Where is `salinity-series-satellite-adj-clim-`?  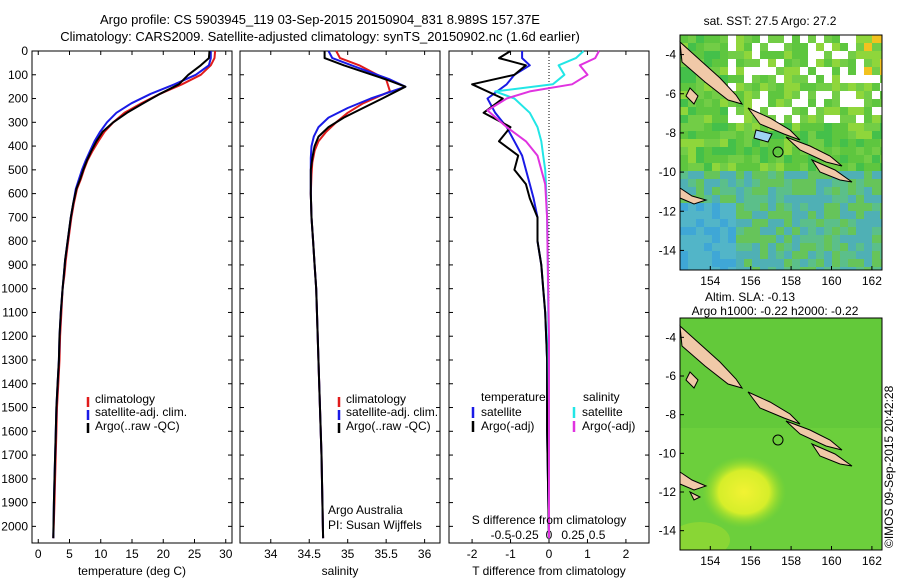
salinity-series-satellite-adj-clim- is located at coordinates (358, 294).